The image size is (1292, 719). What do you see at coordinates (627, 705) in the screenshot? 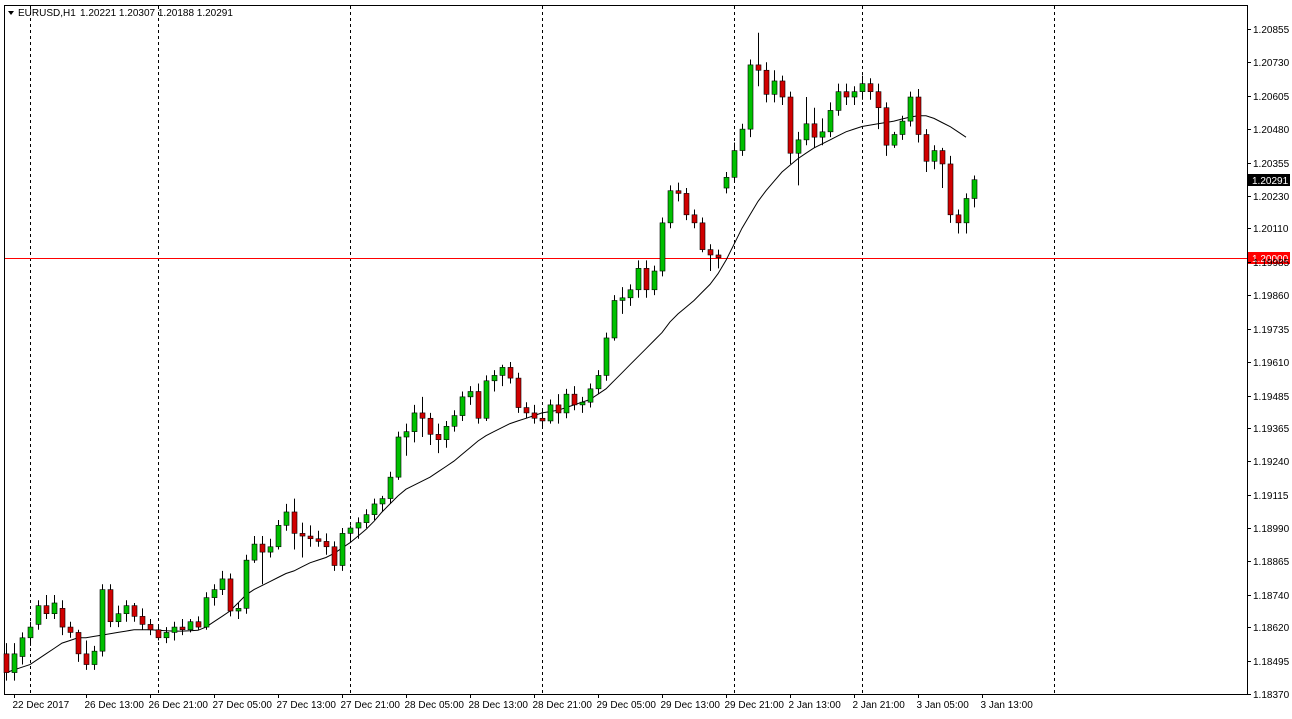
I see `x-tick-label: 29 Dec 05:00` at bounding box center [627, 705].